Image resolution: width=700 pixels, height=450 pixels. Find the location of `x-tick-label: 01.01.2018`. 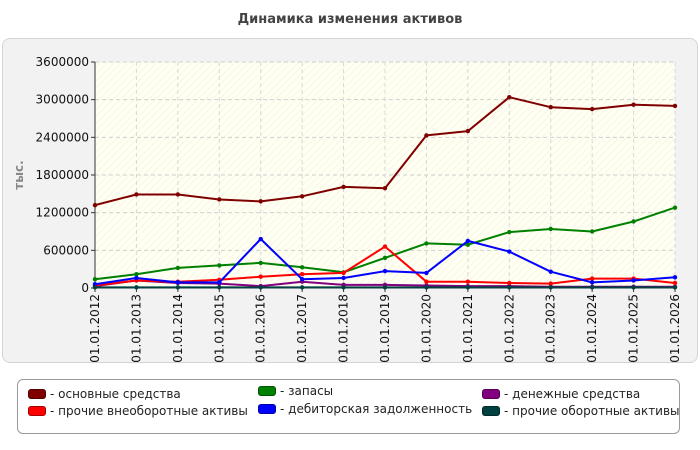

x-tick-label: 01.01.2018 is located at coordinates (344, 328).